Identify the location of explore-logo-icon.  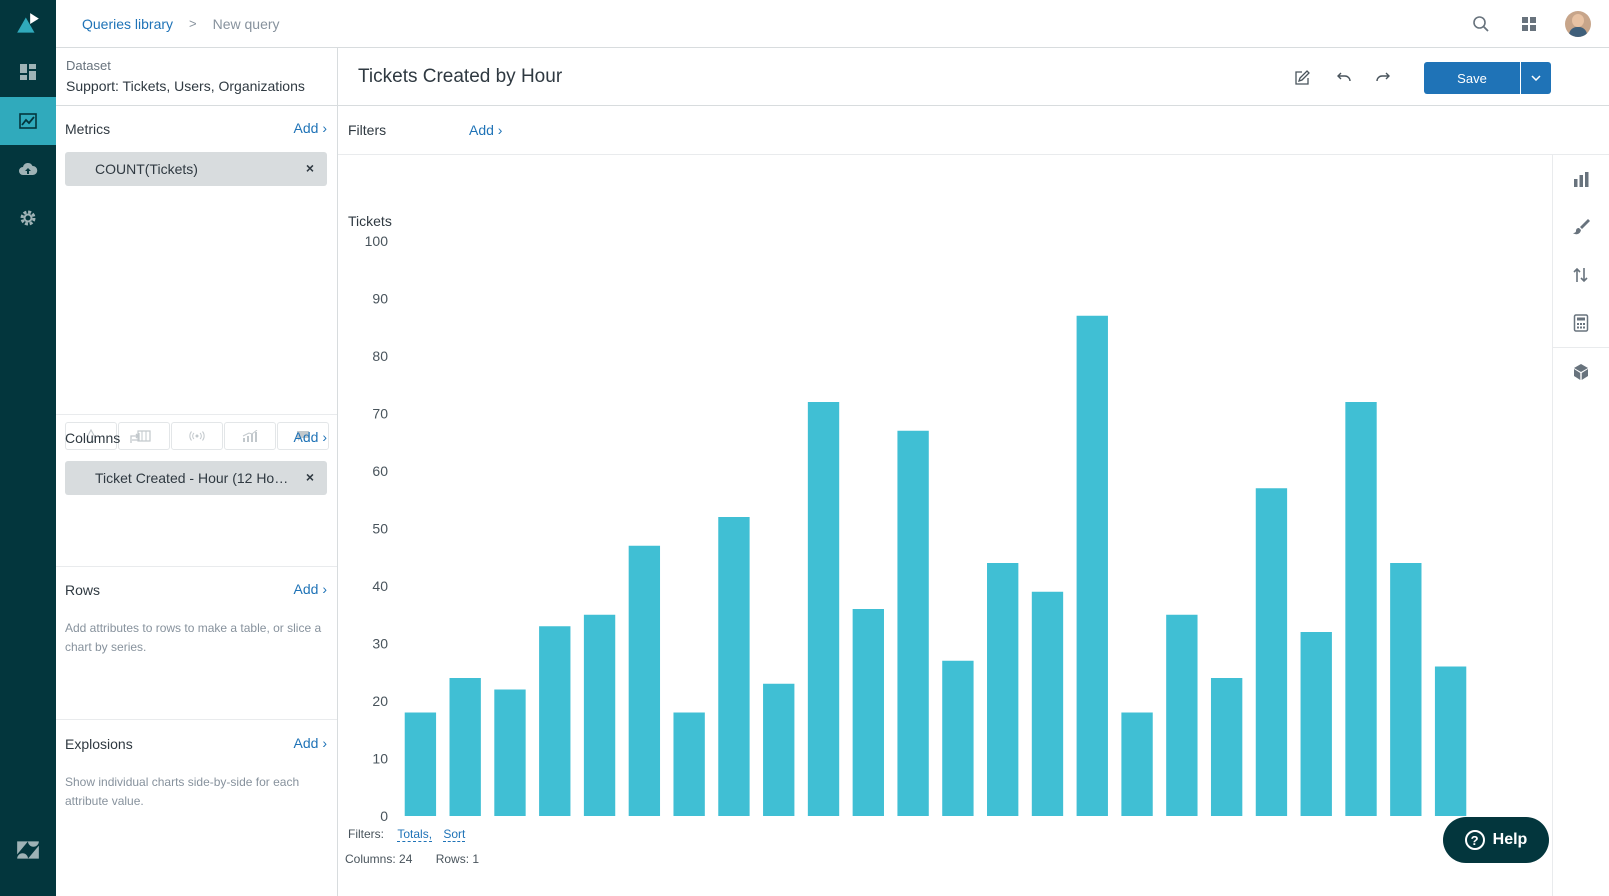
(28, 23).